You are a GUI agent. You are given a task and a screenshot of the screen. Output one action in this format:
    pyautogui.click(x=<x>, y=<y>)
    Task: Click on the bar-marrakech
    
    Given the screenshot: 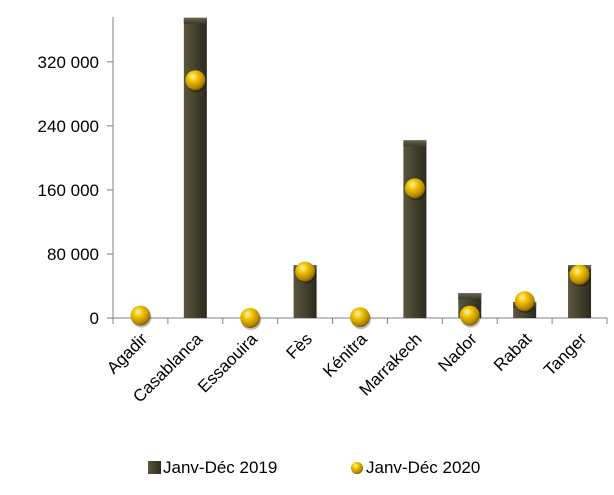 What is the action you would take?
    pyautogui.click(x=415, y=229)
    